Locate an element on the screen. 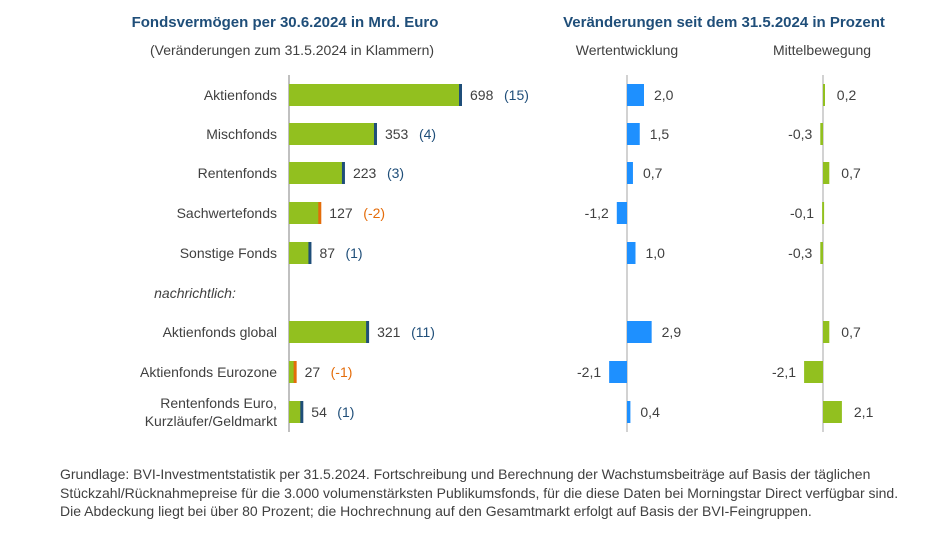 Image resolution: width=939 pixels, height=552 pixels. category-label: Aktienfonds Eurozone is located at coordinates (208, 372).